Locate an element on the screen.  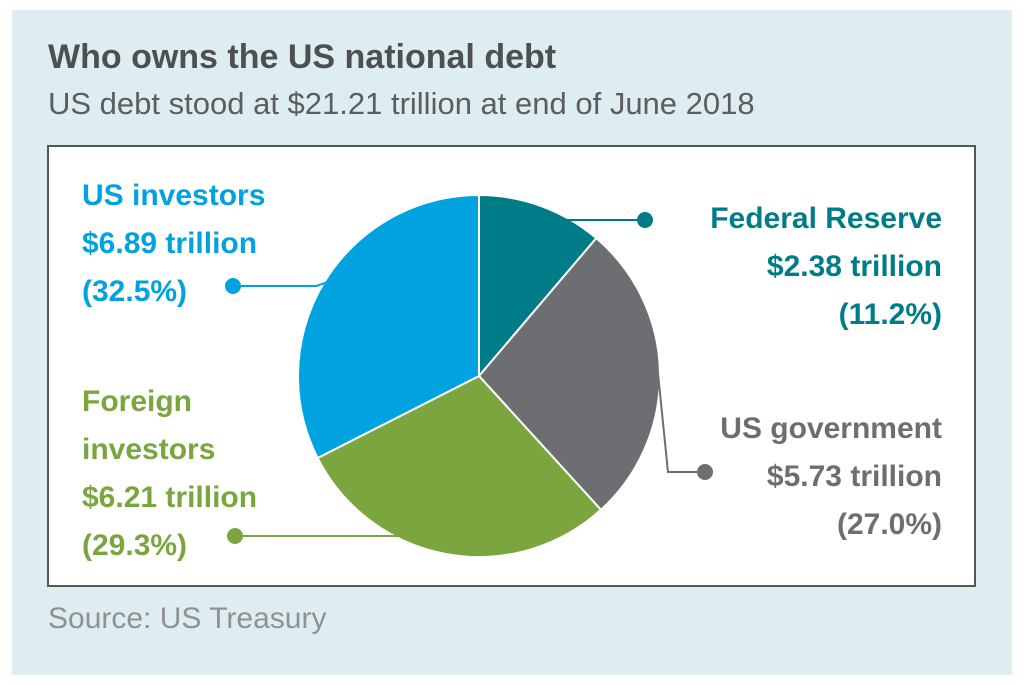
label-us-government: US government $5.73 trillion (27.0%) is located at coordinates (831, 477).